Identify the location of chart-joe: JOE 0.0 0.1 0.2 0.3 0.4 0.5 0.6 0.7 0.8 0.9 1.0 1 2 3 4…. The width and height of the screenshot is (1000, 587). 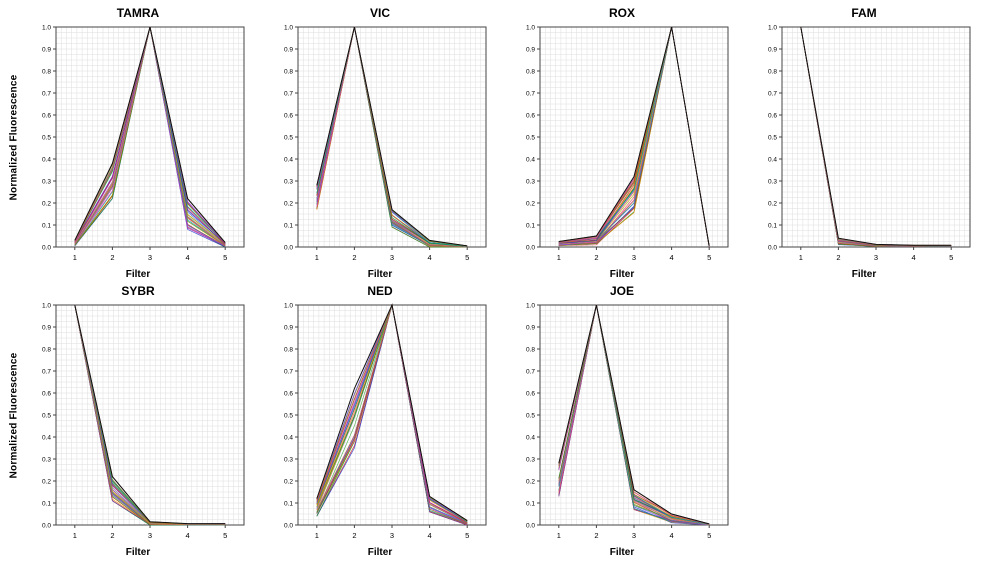
(622, 421).